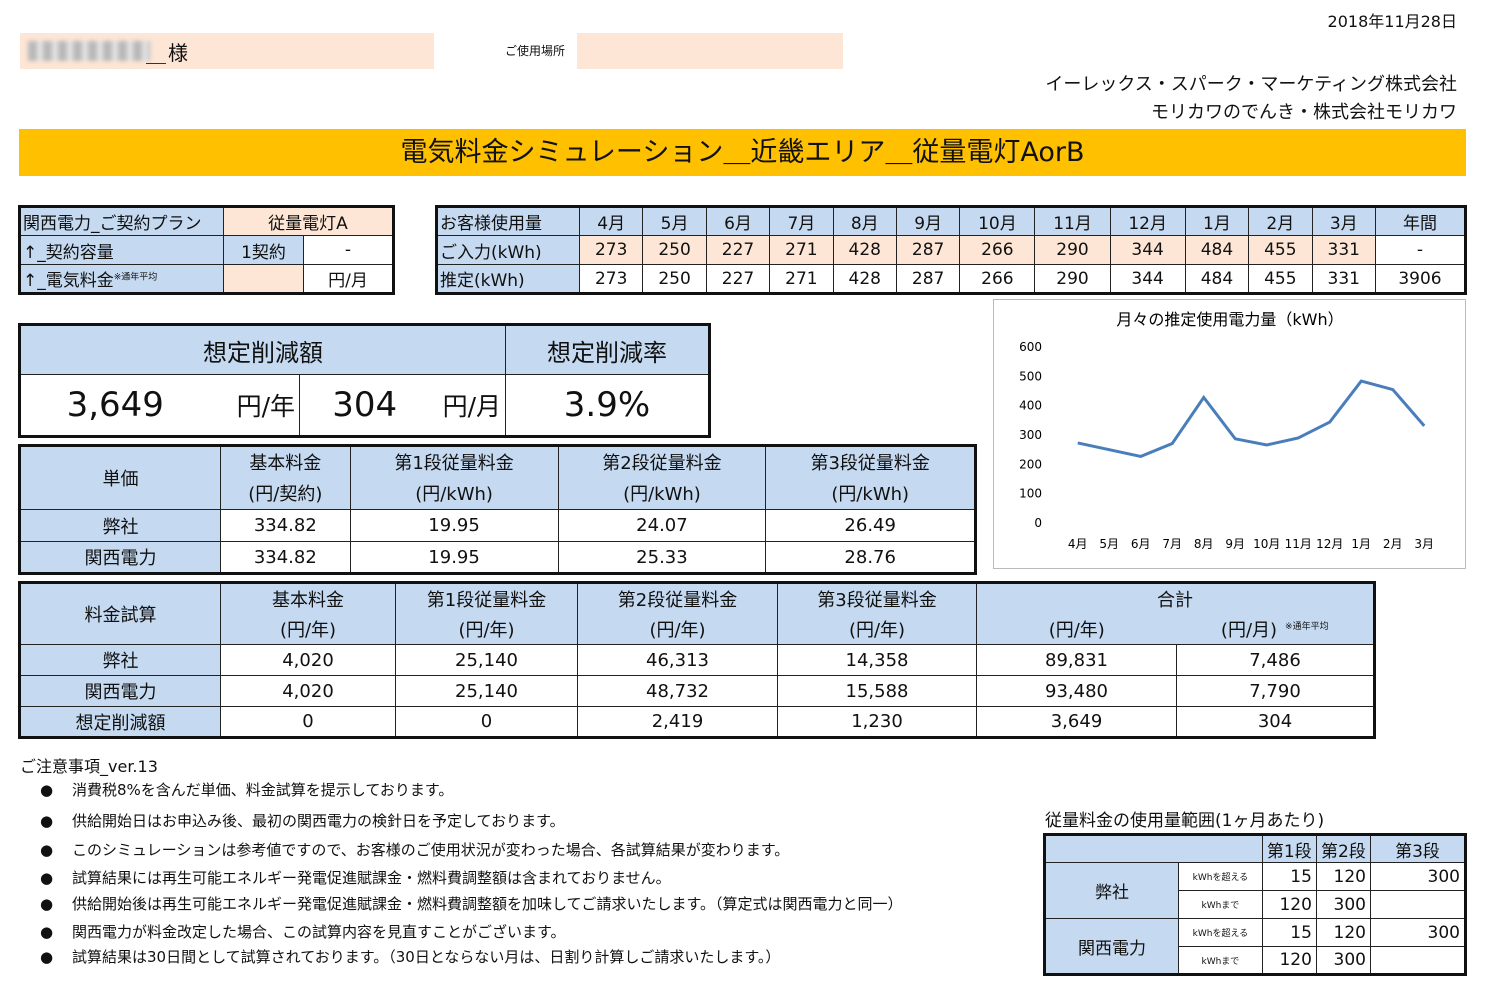 Image resolution: width=1485 pixels, height=986 pixels. I want to click on estimate-annual: 3906, so click(1420, 279).